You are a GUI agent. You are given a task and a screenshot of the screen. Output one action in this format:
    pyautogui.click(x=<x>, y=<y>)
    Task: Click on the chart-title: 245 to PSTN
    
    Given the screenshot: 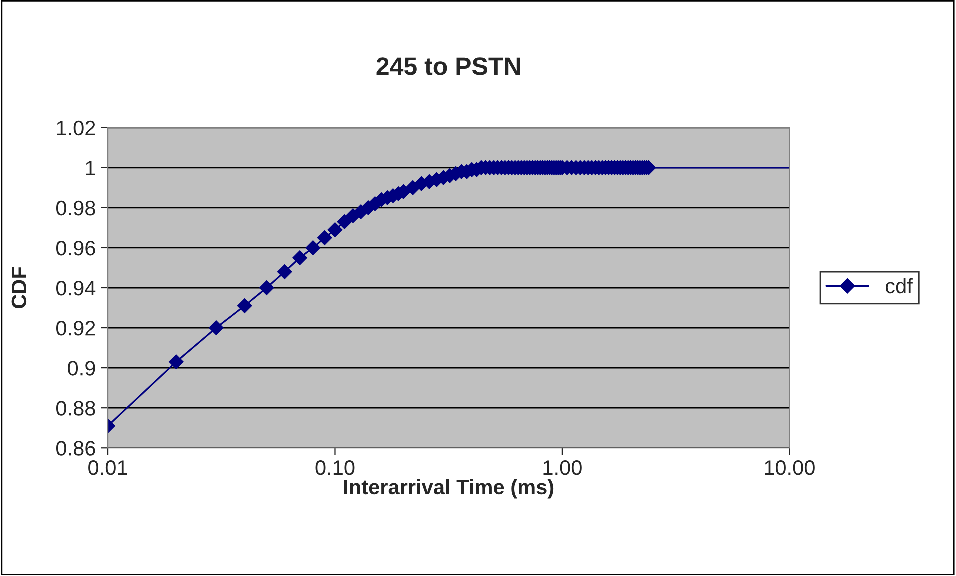 What is the action you would take?
    pyautogui.click(x=448, y=67)
    